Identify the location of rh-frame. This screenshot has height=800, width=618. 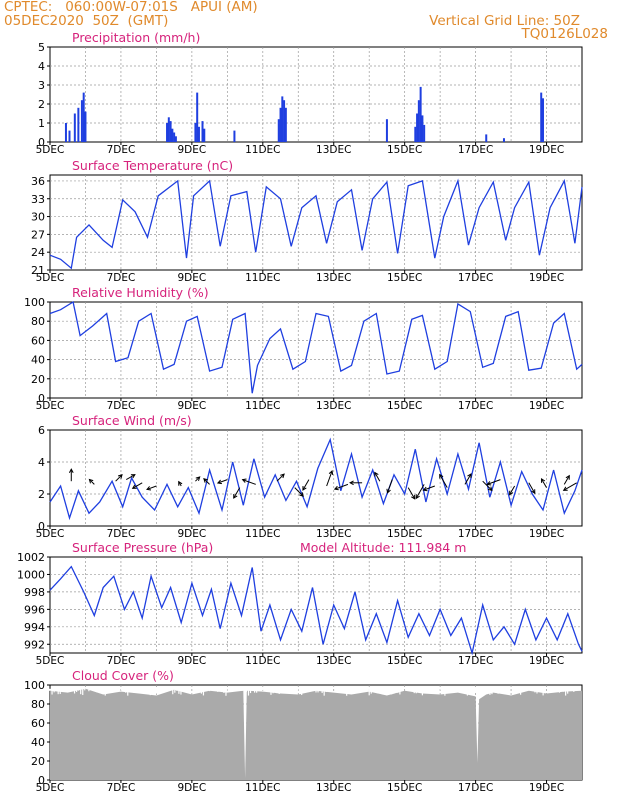
(316, 350).